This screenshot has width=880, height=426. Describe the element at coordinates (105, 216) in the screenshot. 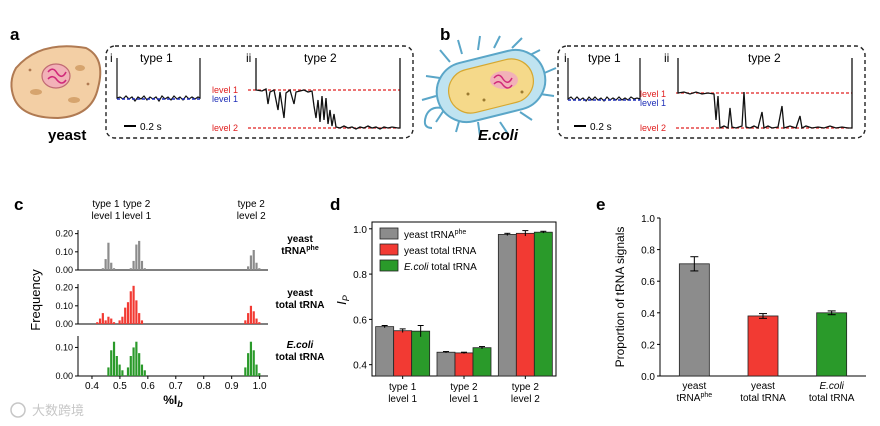

I see `hist-annotation-line2: level 1` at that location.